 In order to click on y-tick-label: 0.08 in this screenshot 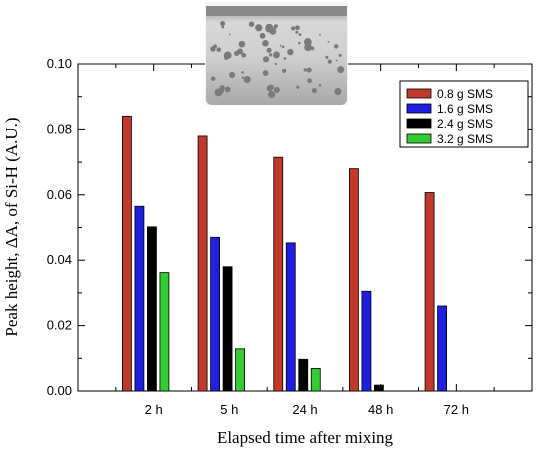, I will do `click(59, 128)`.